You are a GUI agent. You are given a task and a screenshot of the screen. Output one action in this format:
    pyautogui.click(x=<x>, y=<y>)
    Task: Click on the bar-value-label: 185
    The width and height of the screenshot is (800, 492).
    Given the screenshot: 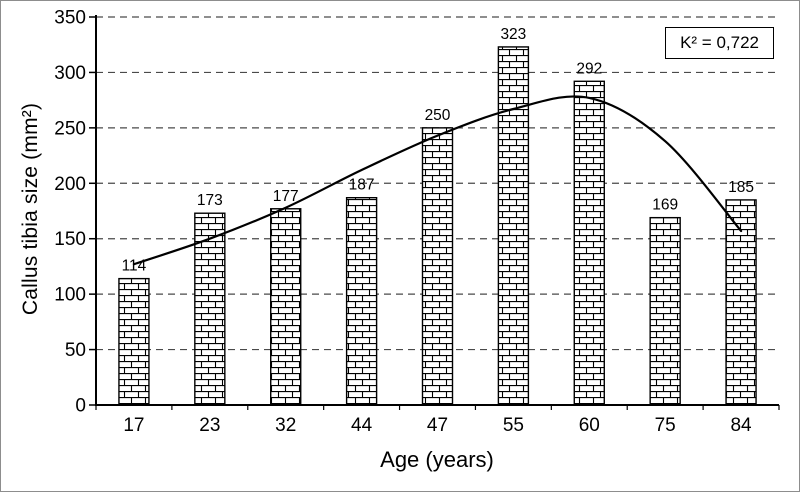 What is the action you would take?
    pyautogui.click(x=741, y=187)
    